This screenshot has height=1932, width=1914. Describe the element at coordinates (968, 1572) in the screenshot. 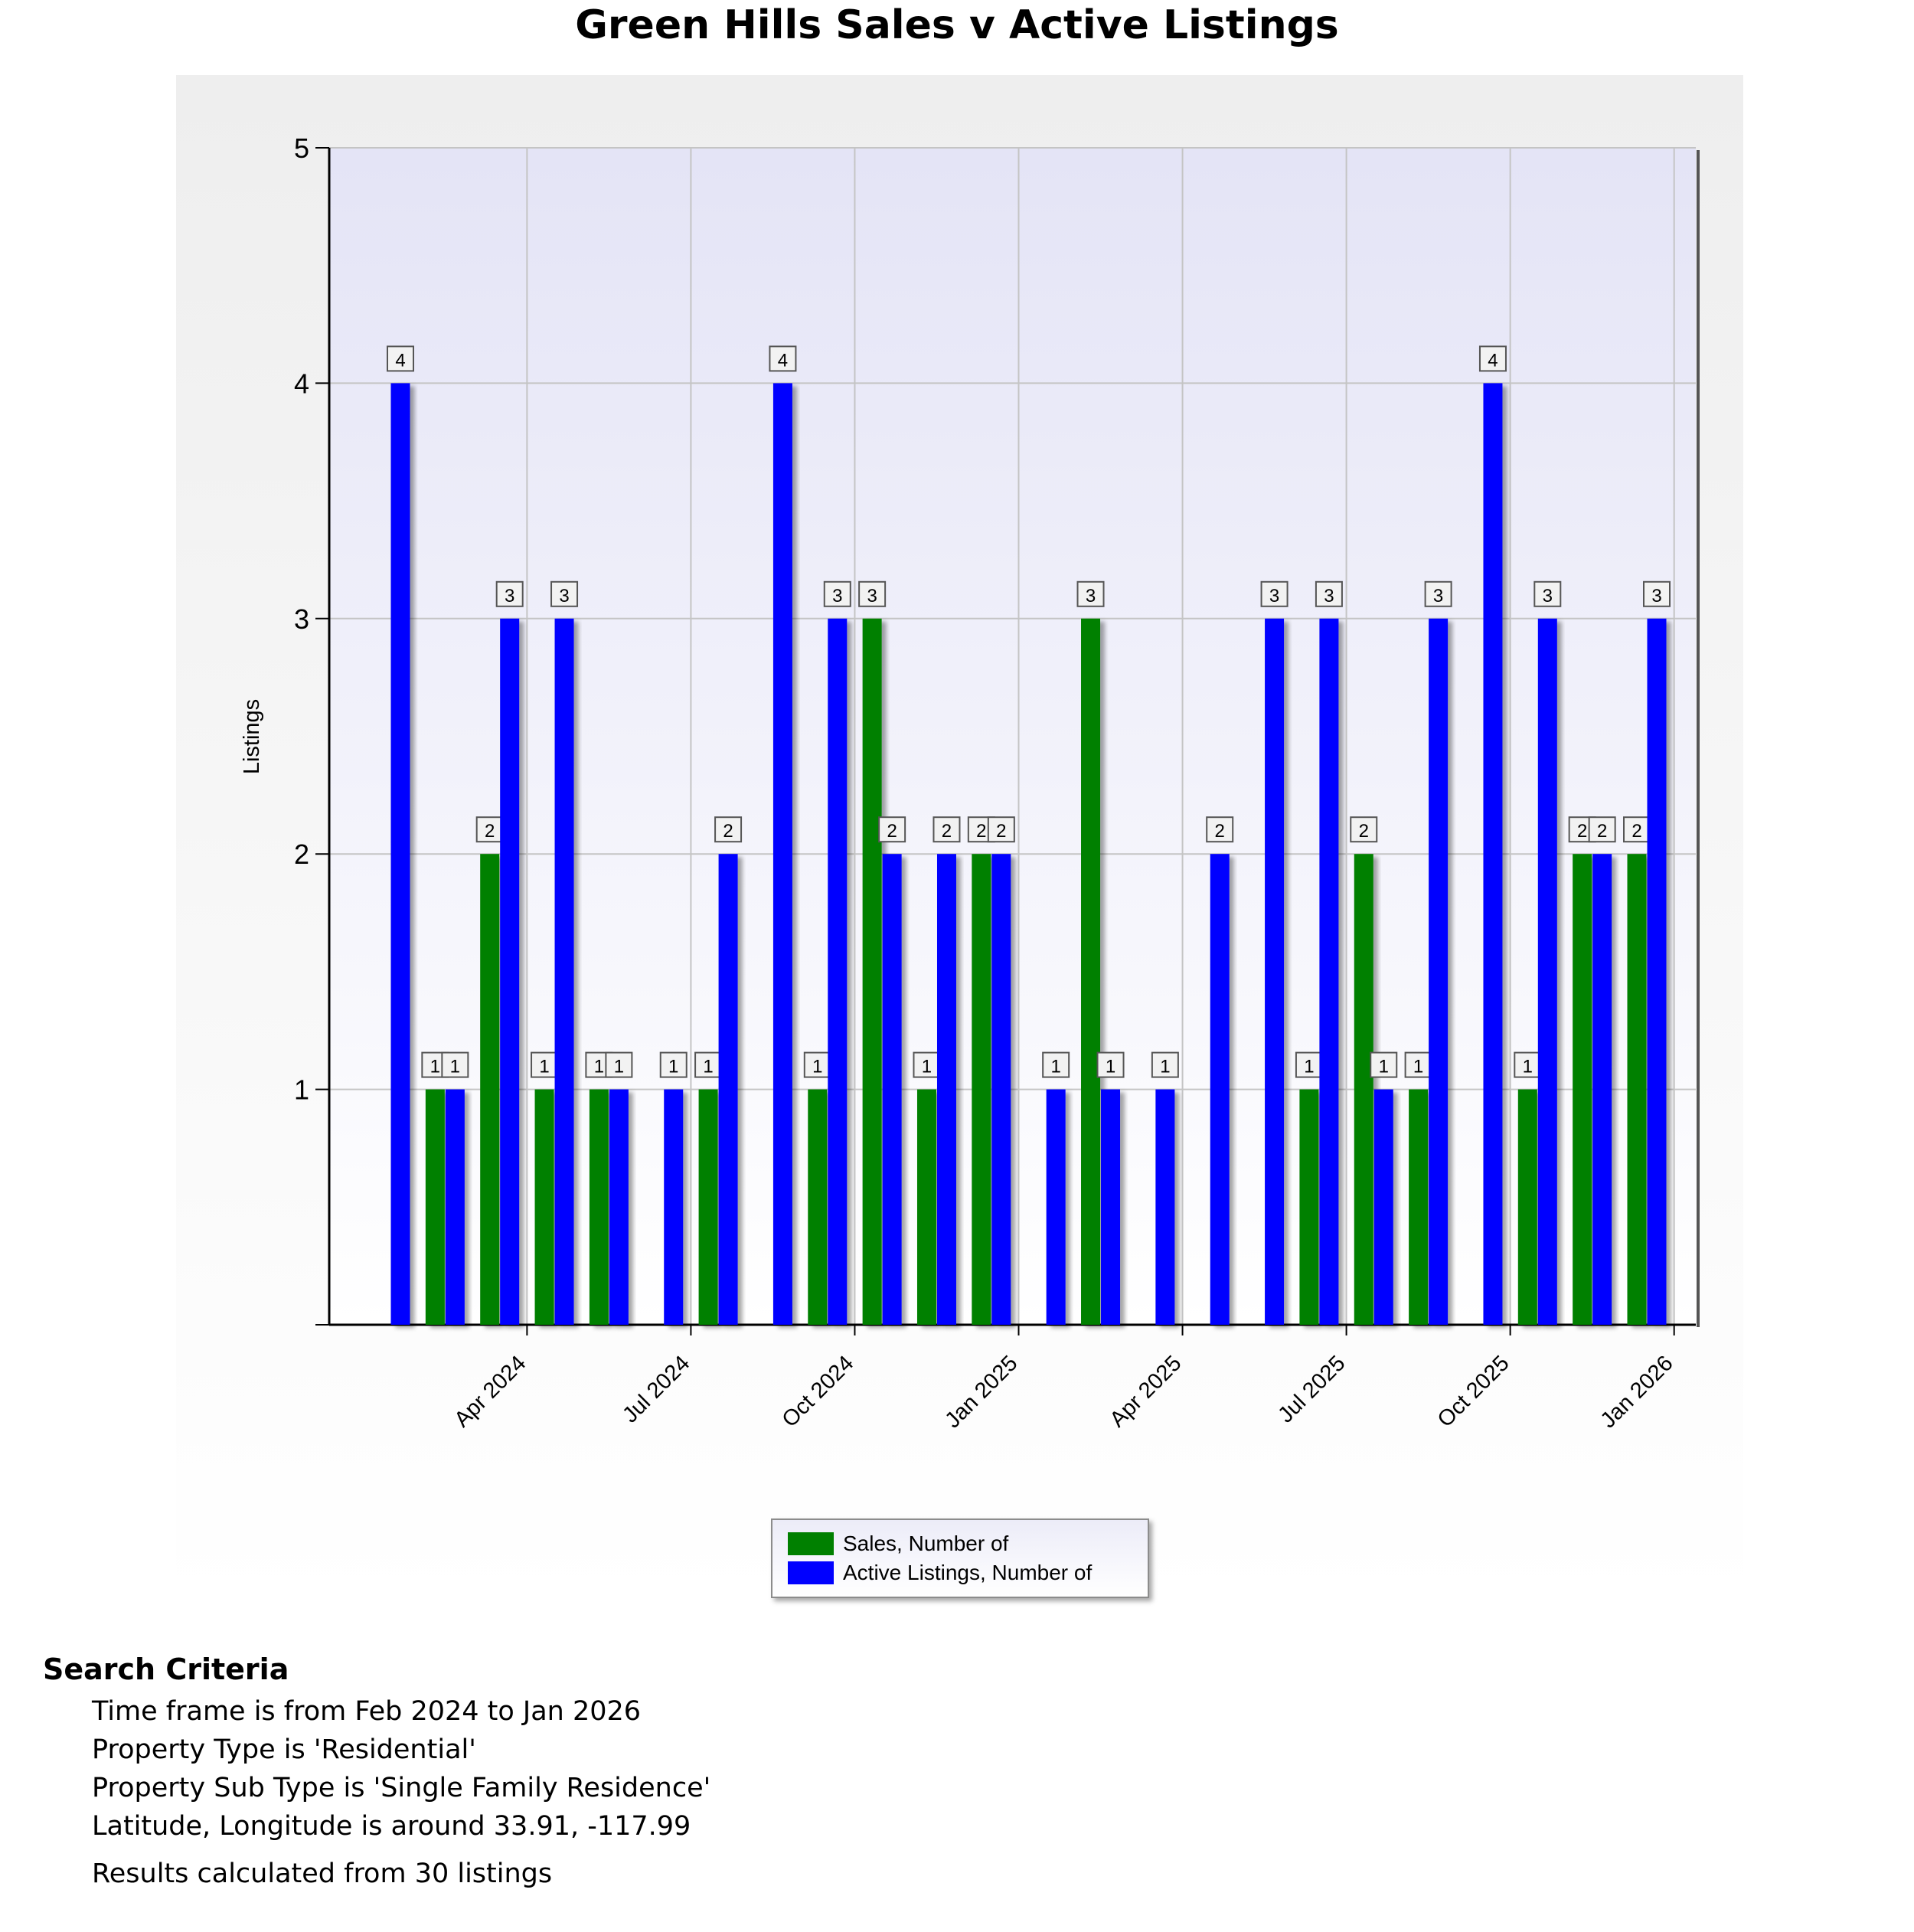

I see `legend-label-active-listings: Active Listings, Number of` at that location.